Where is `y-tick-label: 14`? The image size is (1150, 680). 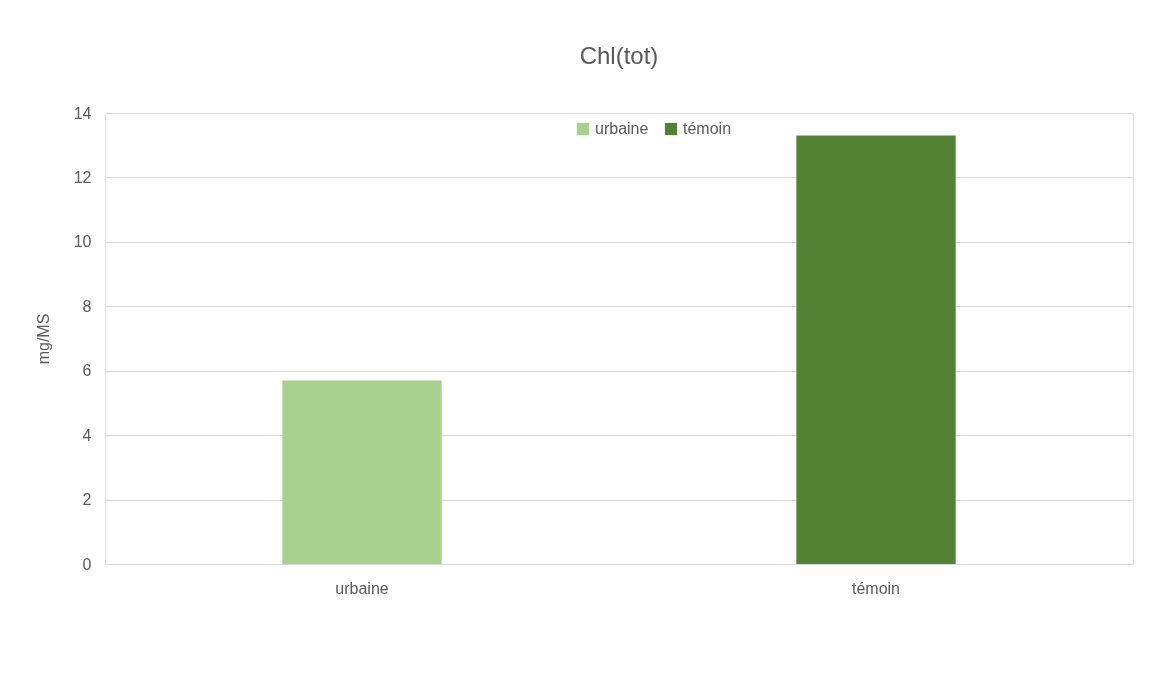
y-tick-label: 14 is located at coordinates (82, 113).